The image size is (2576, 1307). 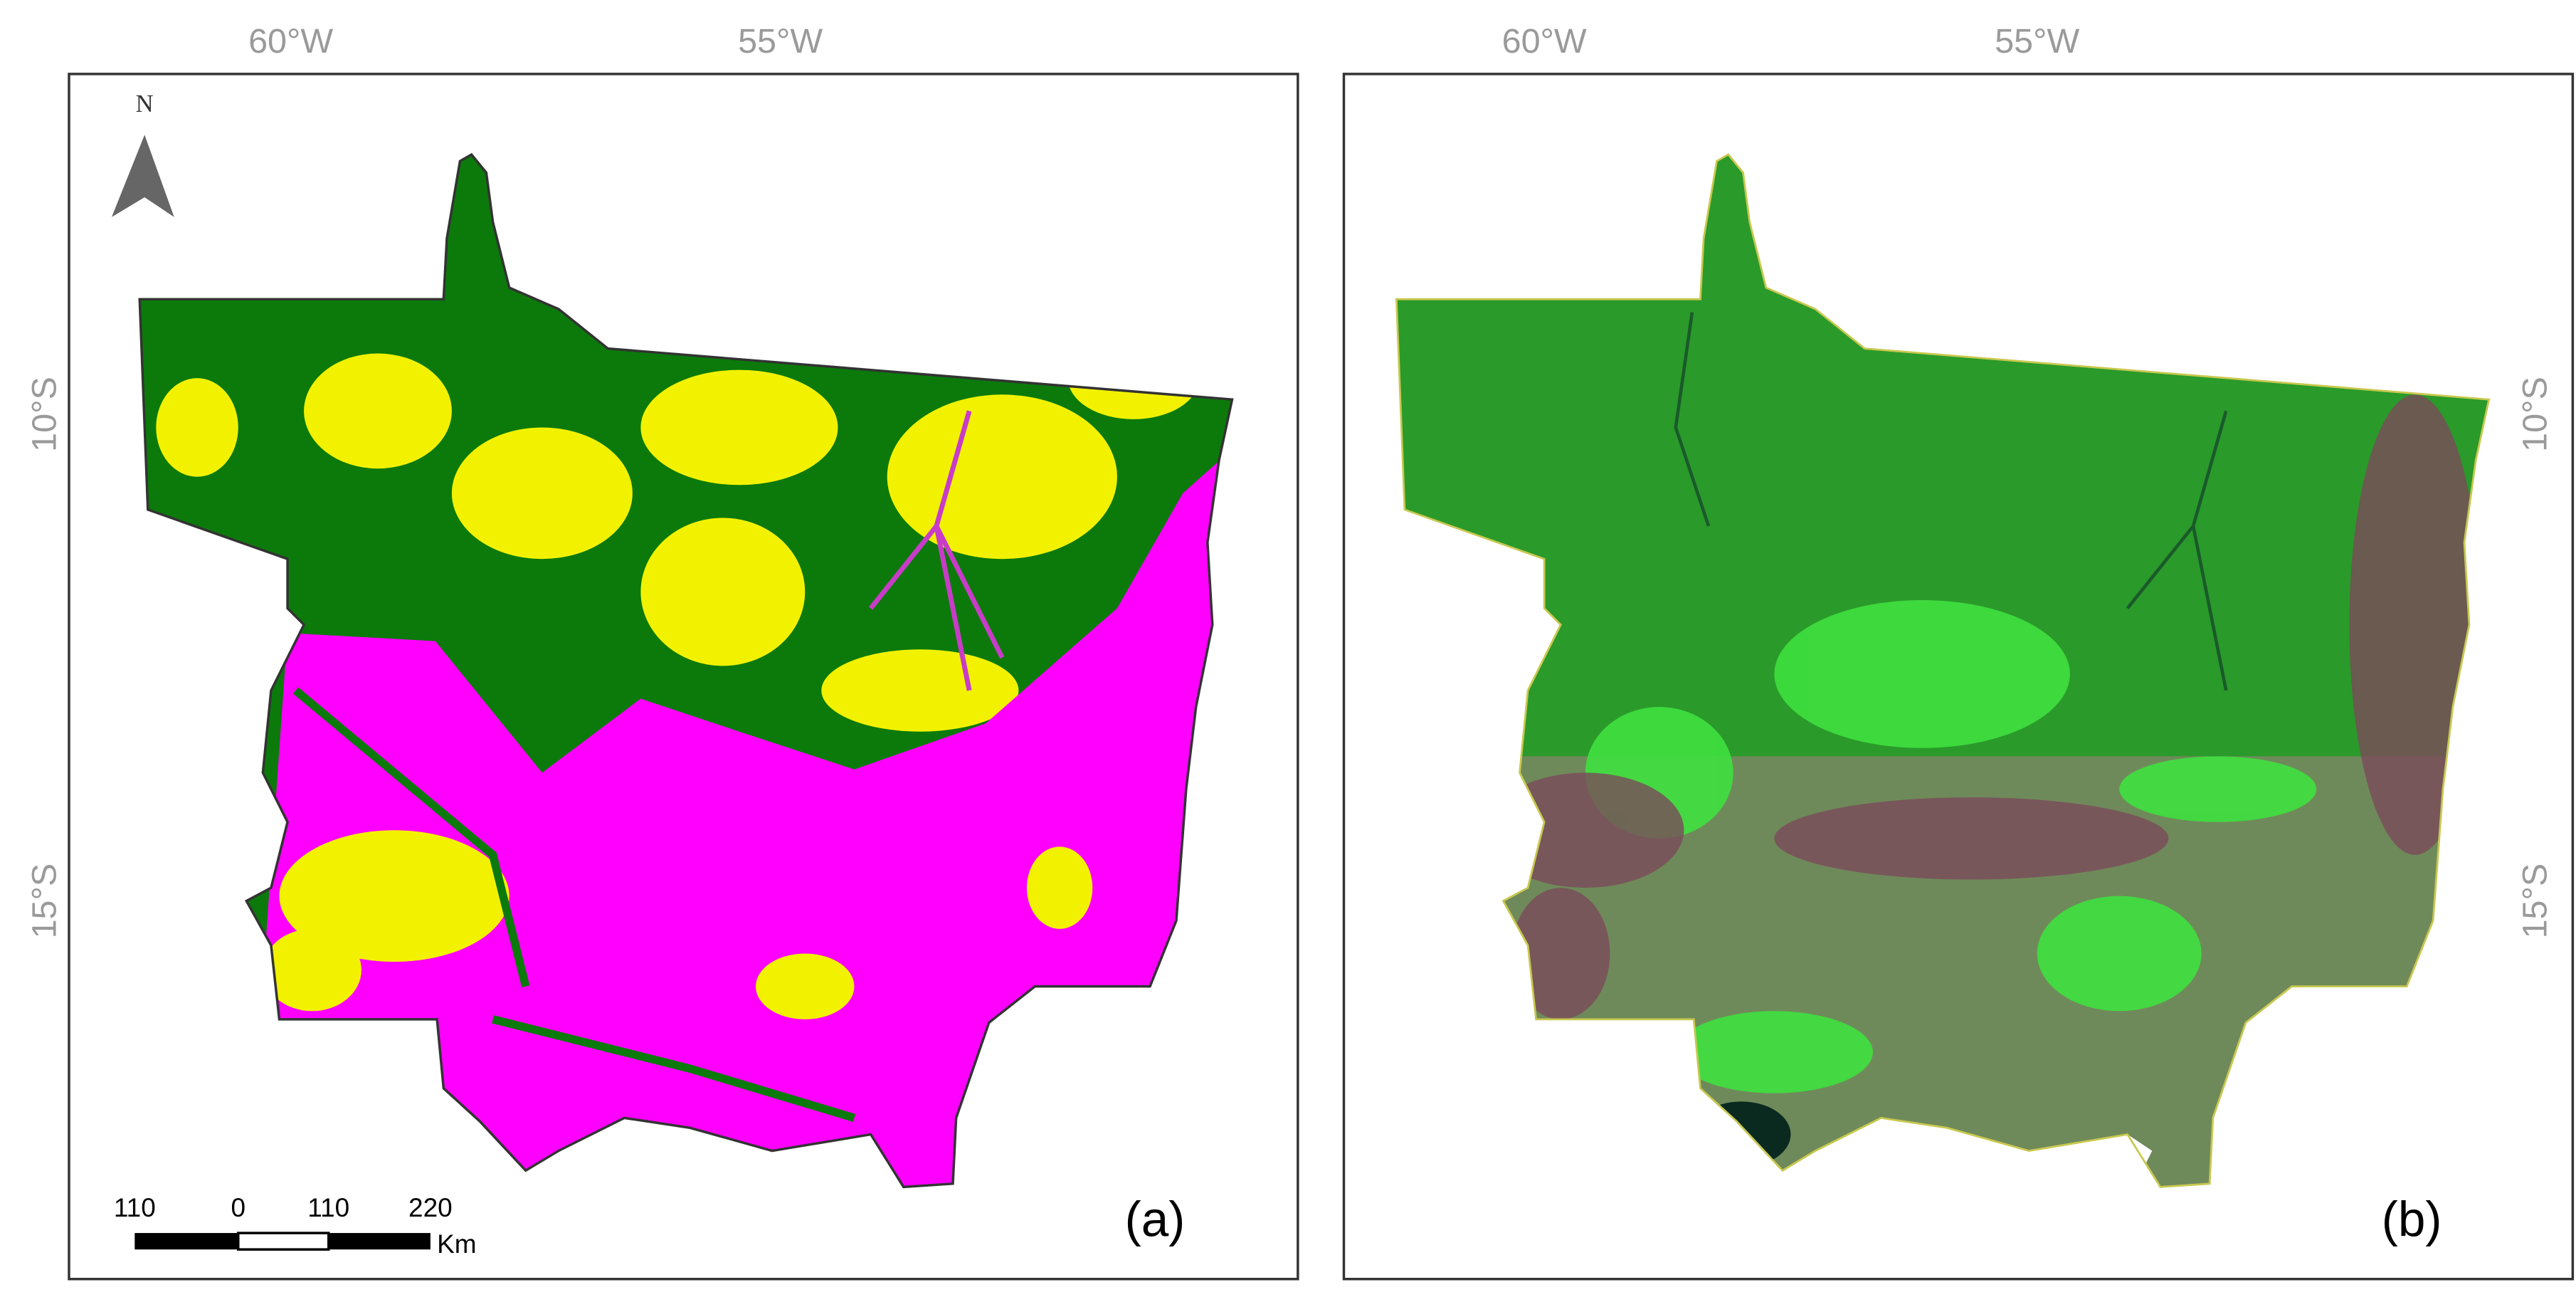 I want to click on north-label: N, so click(x=145, y=103).